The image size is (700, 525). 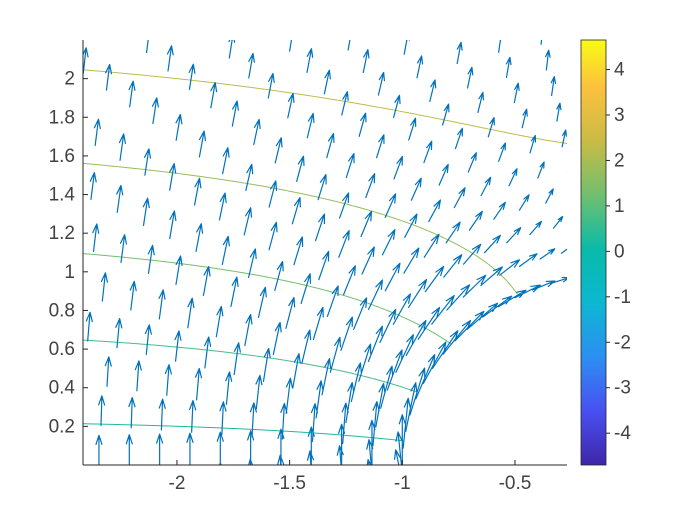 I want to click on x-tick-label: -1.5, so click(x=289, y=483).